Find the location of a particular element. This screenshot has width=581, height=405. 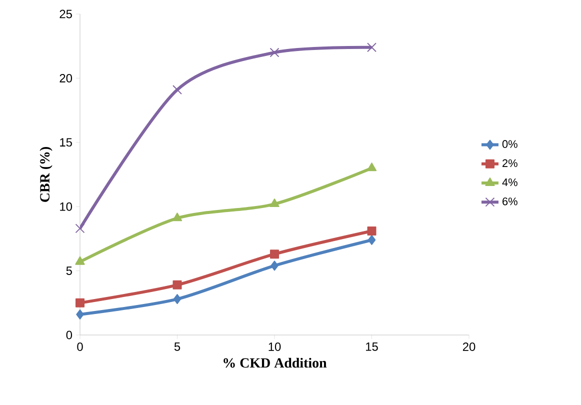

legend-label: 0% is located at coordinates (510, 144).